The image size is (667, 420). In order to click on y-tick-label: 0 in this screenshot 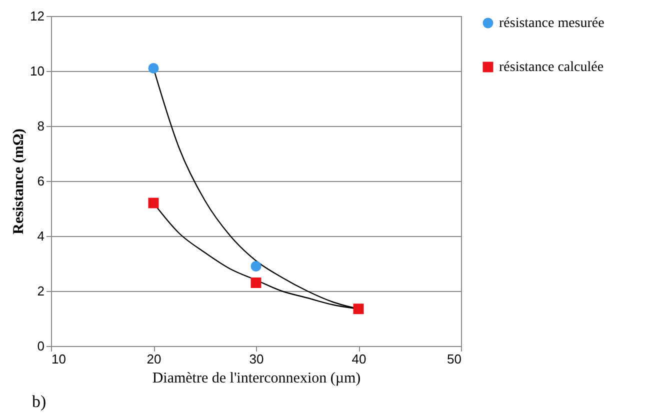, I will do `click(40, 346)`.